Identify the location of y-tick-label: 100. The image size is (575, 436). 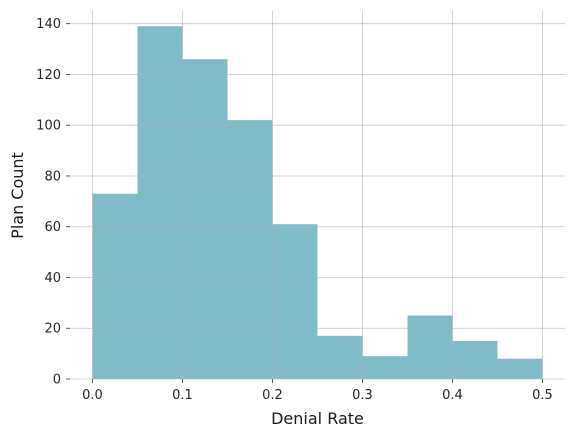
(48, 126).